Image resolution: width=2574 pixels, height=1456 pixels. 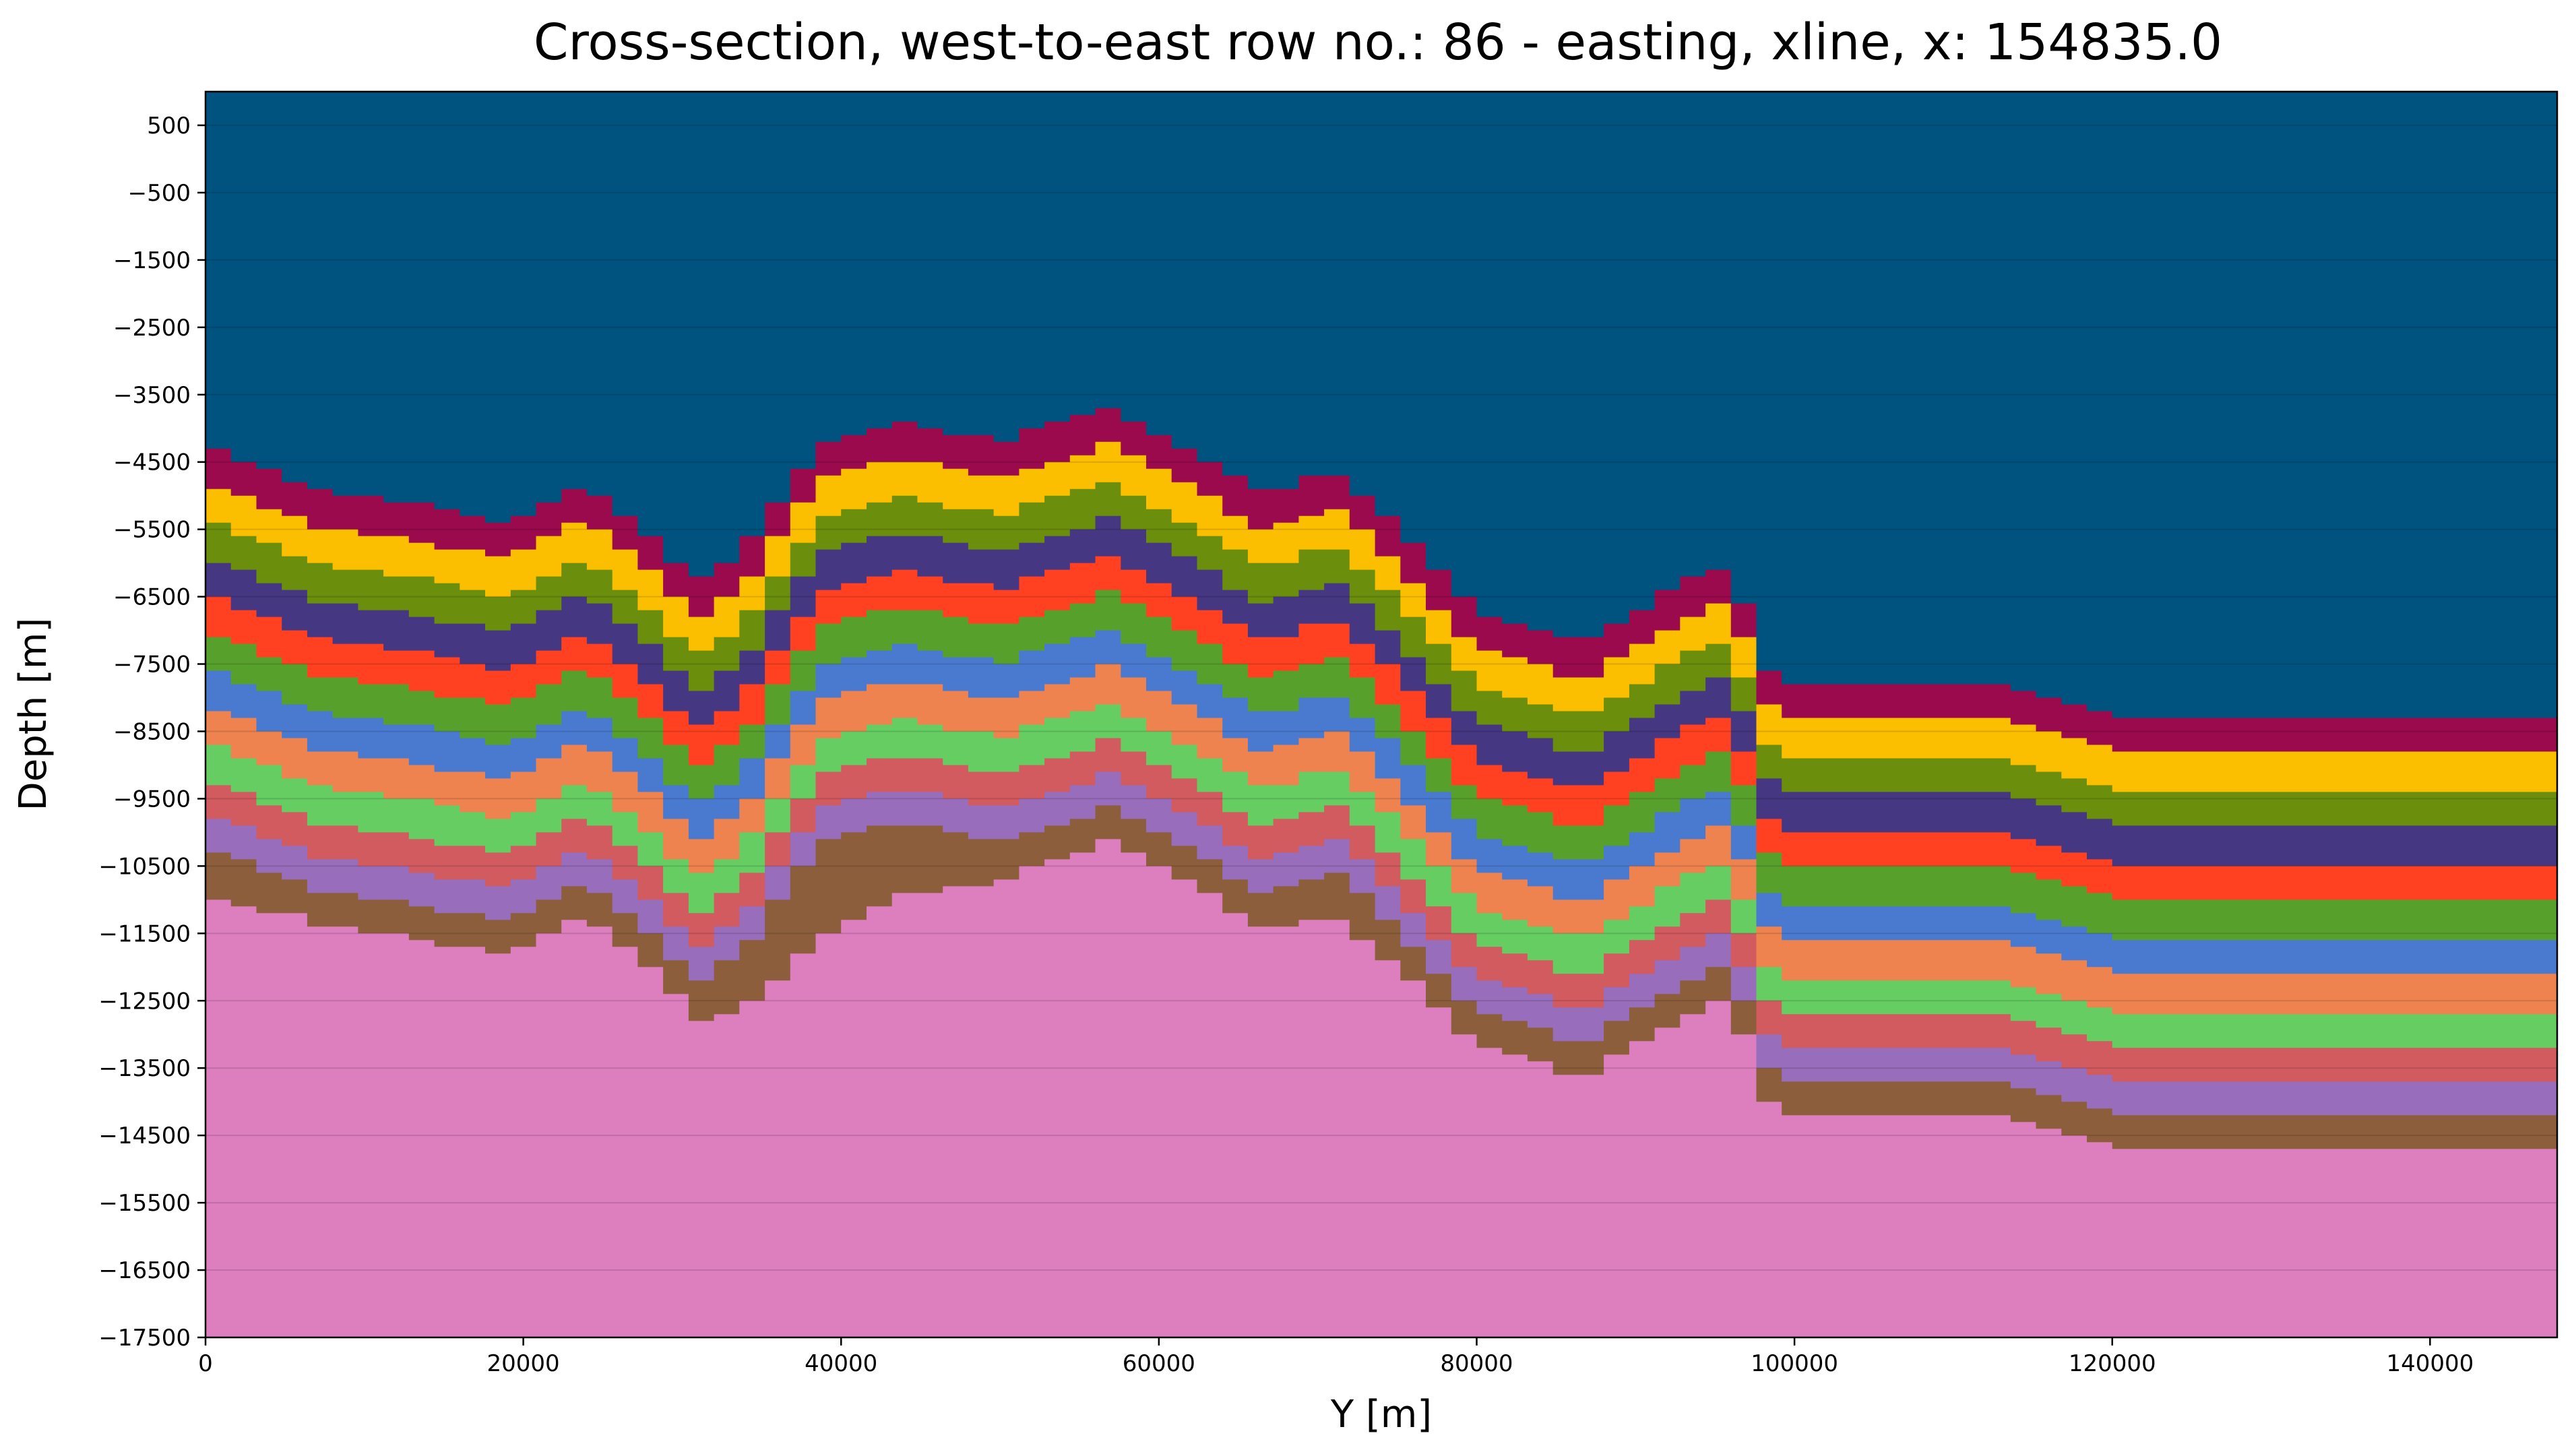 I want to click on y-tick-label: −13500, so click(x=144, y=1068).